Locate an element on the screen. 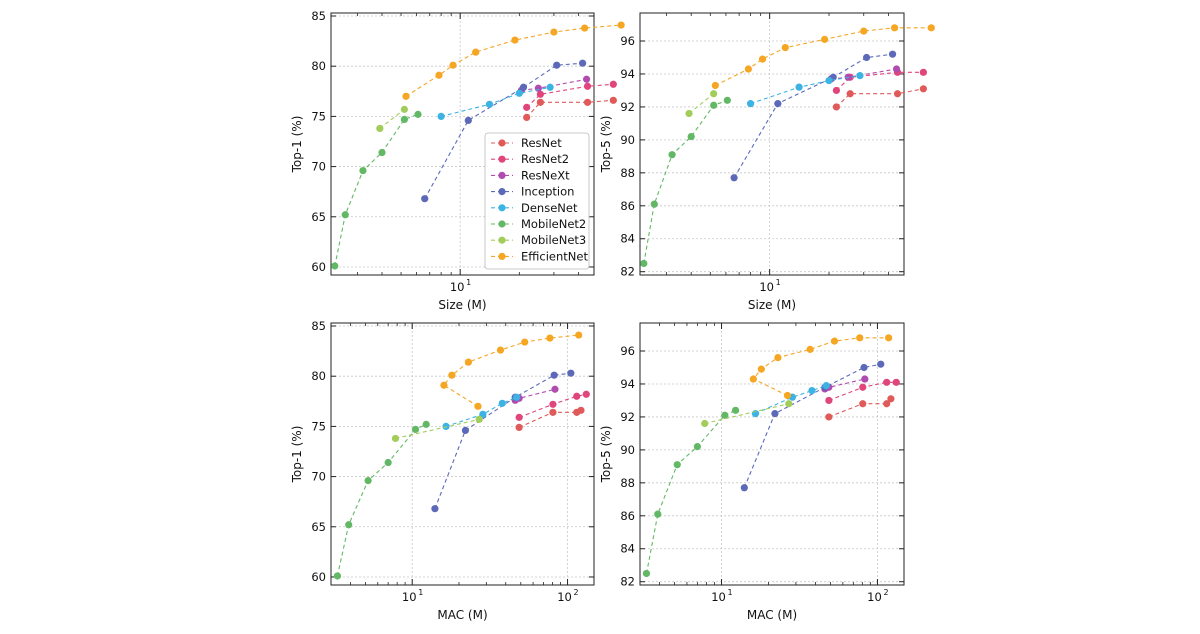  legend-label: EfficientNet is located at coordinates (554, 256).